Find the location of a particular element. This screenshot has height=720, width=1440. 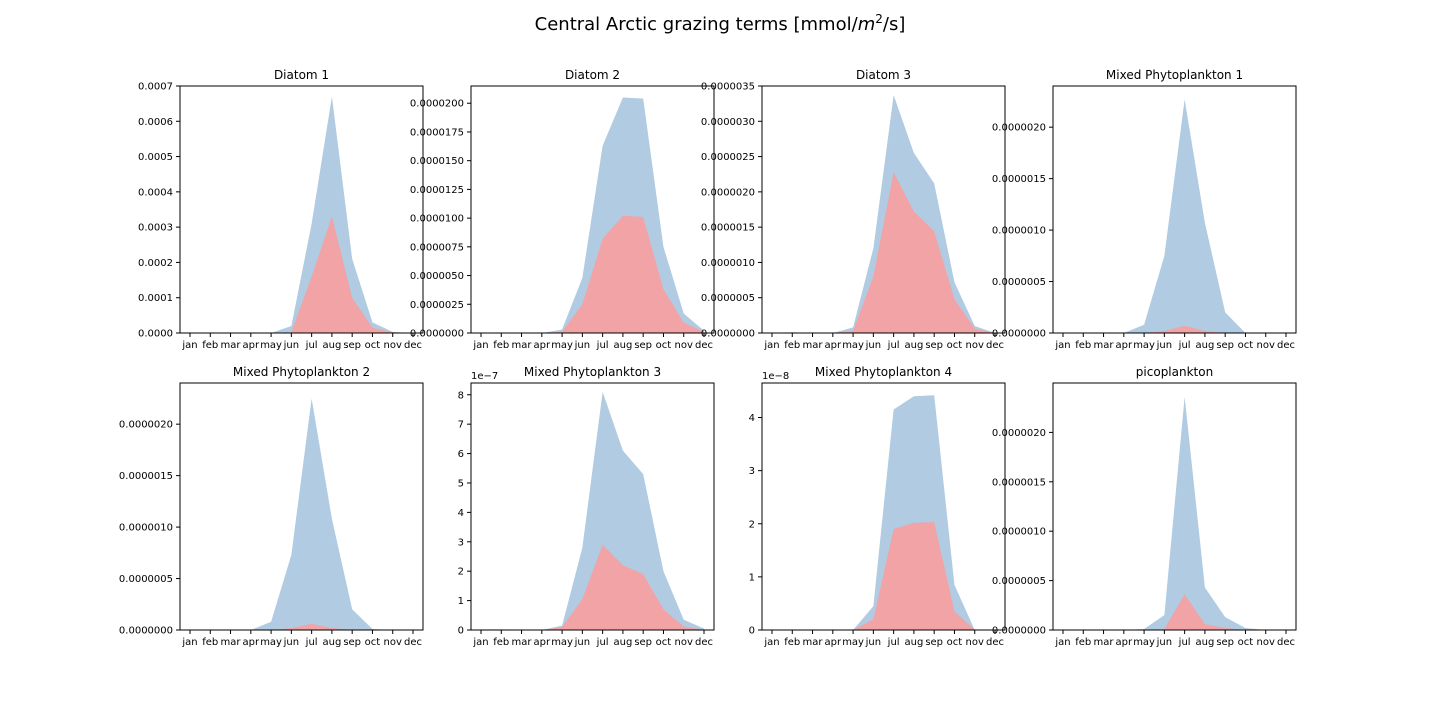

y-tick-label: 0.0006 is located at coordinates (155, 122).